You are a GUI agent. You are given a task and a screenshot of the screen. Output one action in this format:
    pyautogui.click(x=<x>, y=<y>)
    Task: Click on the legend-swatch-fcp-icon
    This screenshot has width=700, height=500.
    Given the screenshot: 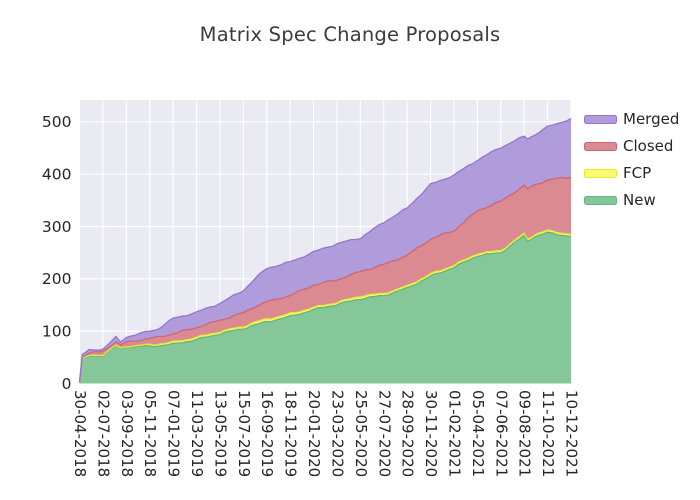 What is the action you would take?
    pyautogui.click(x=600, y=173)
    